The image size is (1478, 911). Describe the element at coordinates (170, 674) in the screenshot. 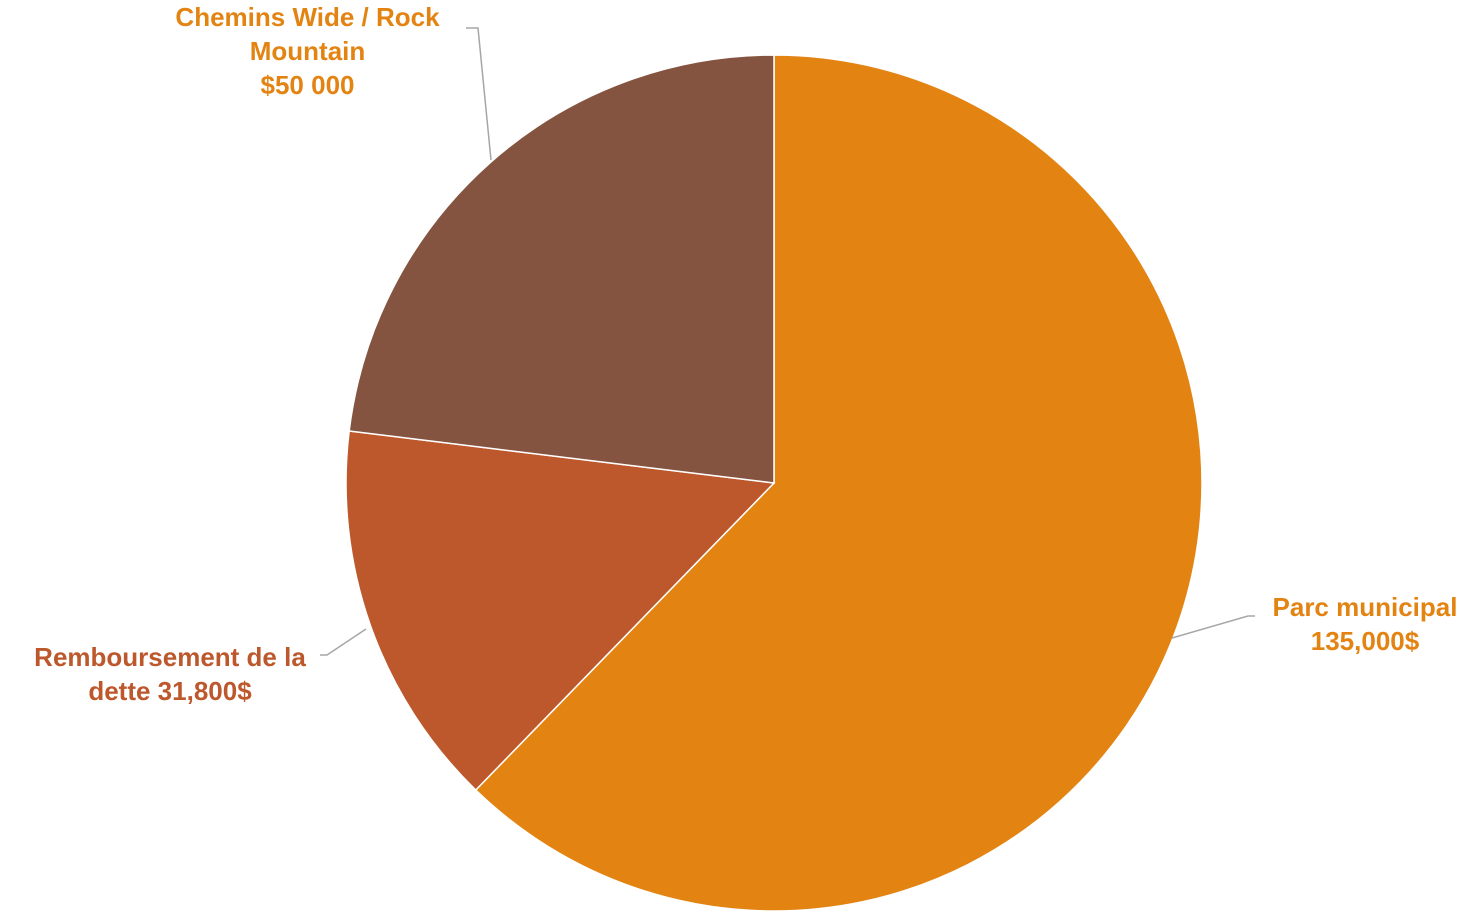

I see `data-label-remboursement-dette: Remboursement de la dette 31,800$` at that location.